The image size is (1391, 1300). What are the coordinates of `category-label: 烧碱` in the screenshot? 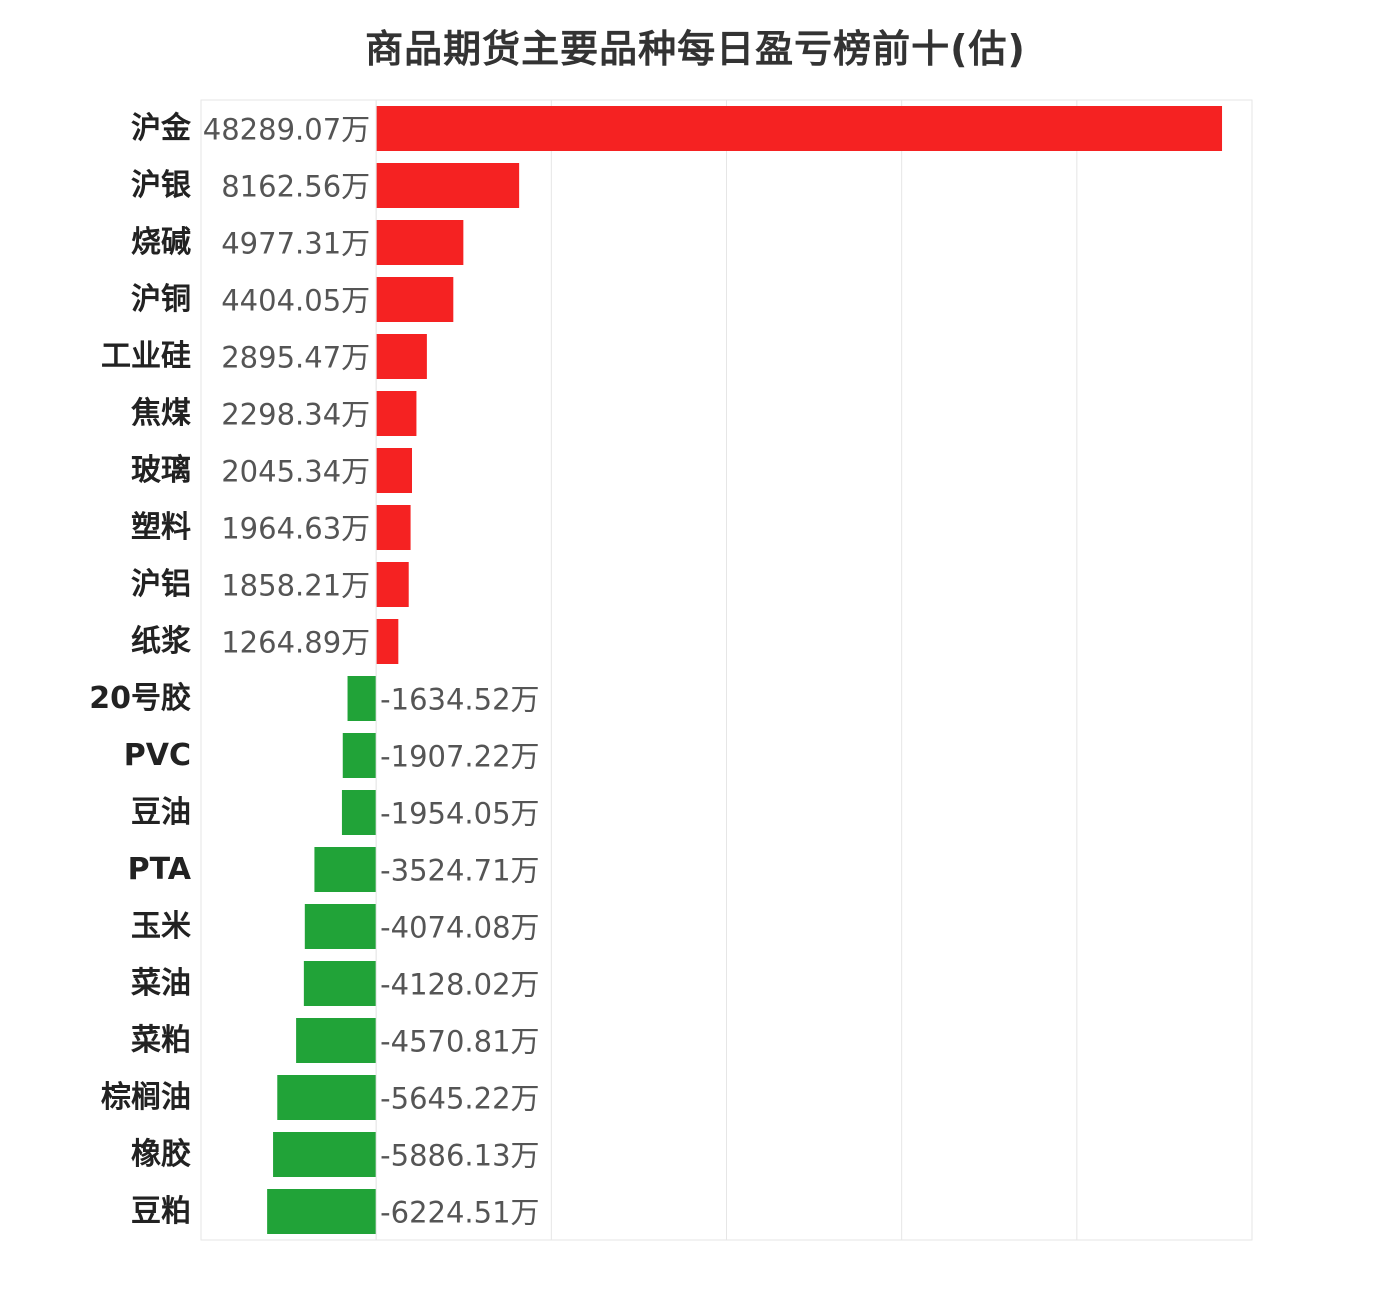 It's located at (161, 242).